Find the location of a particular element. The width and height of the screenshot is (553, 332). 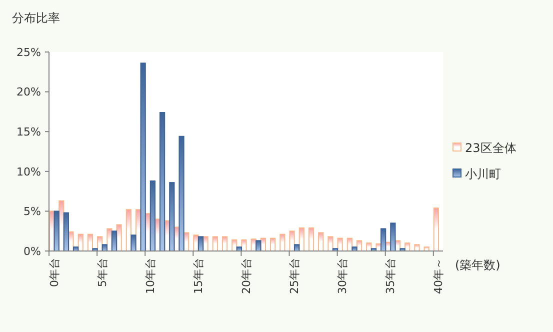

y-tick-label: 20% is located at coordinates (28, 92).